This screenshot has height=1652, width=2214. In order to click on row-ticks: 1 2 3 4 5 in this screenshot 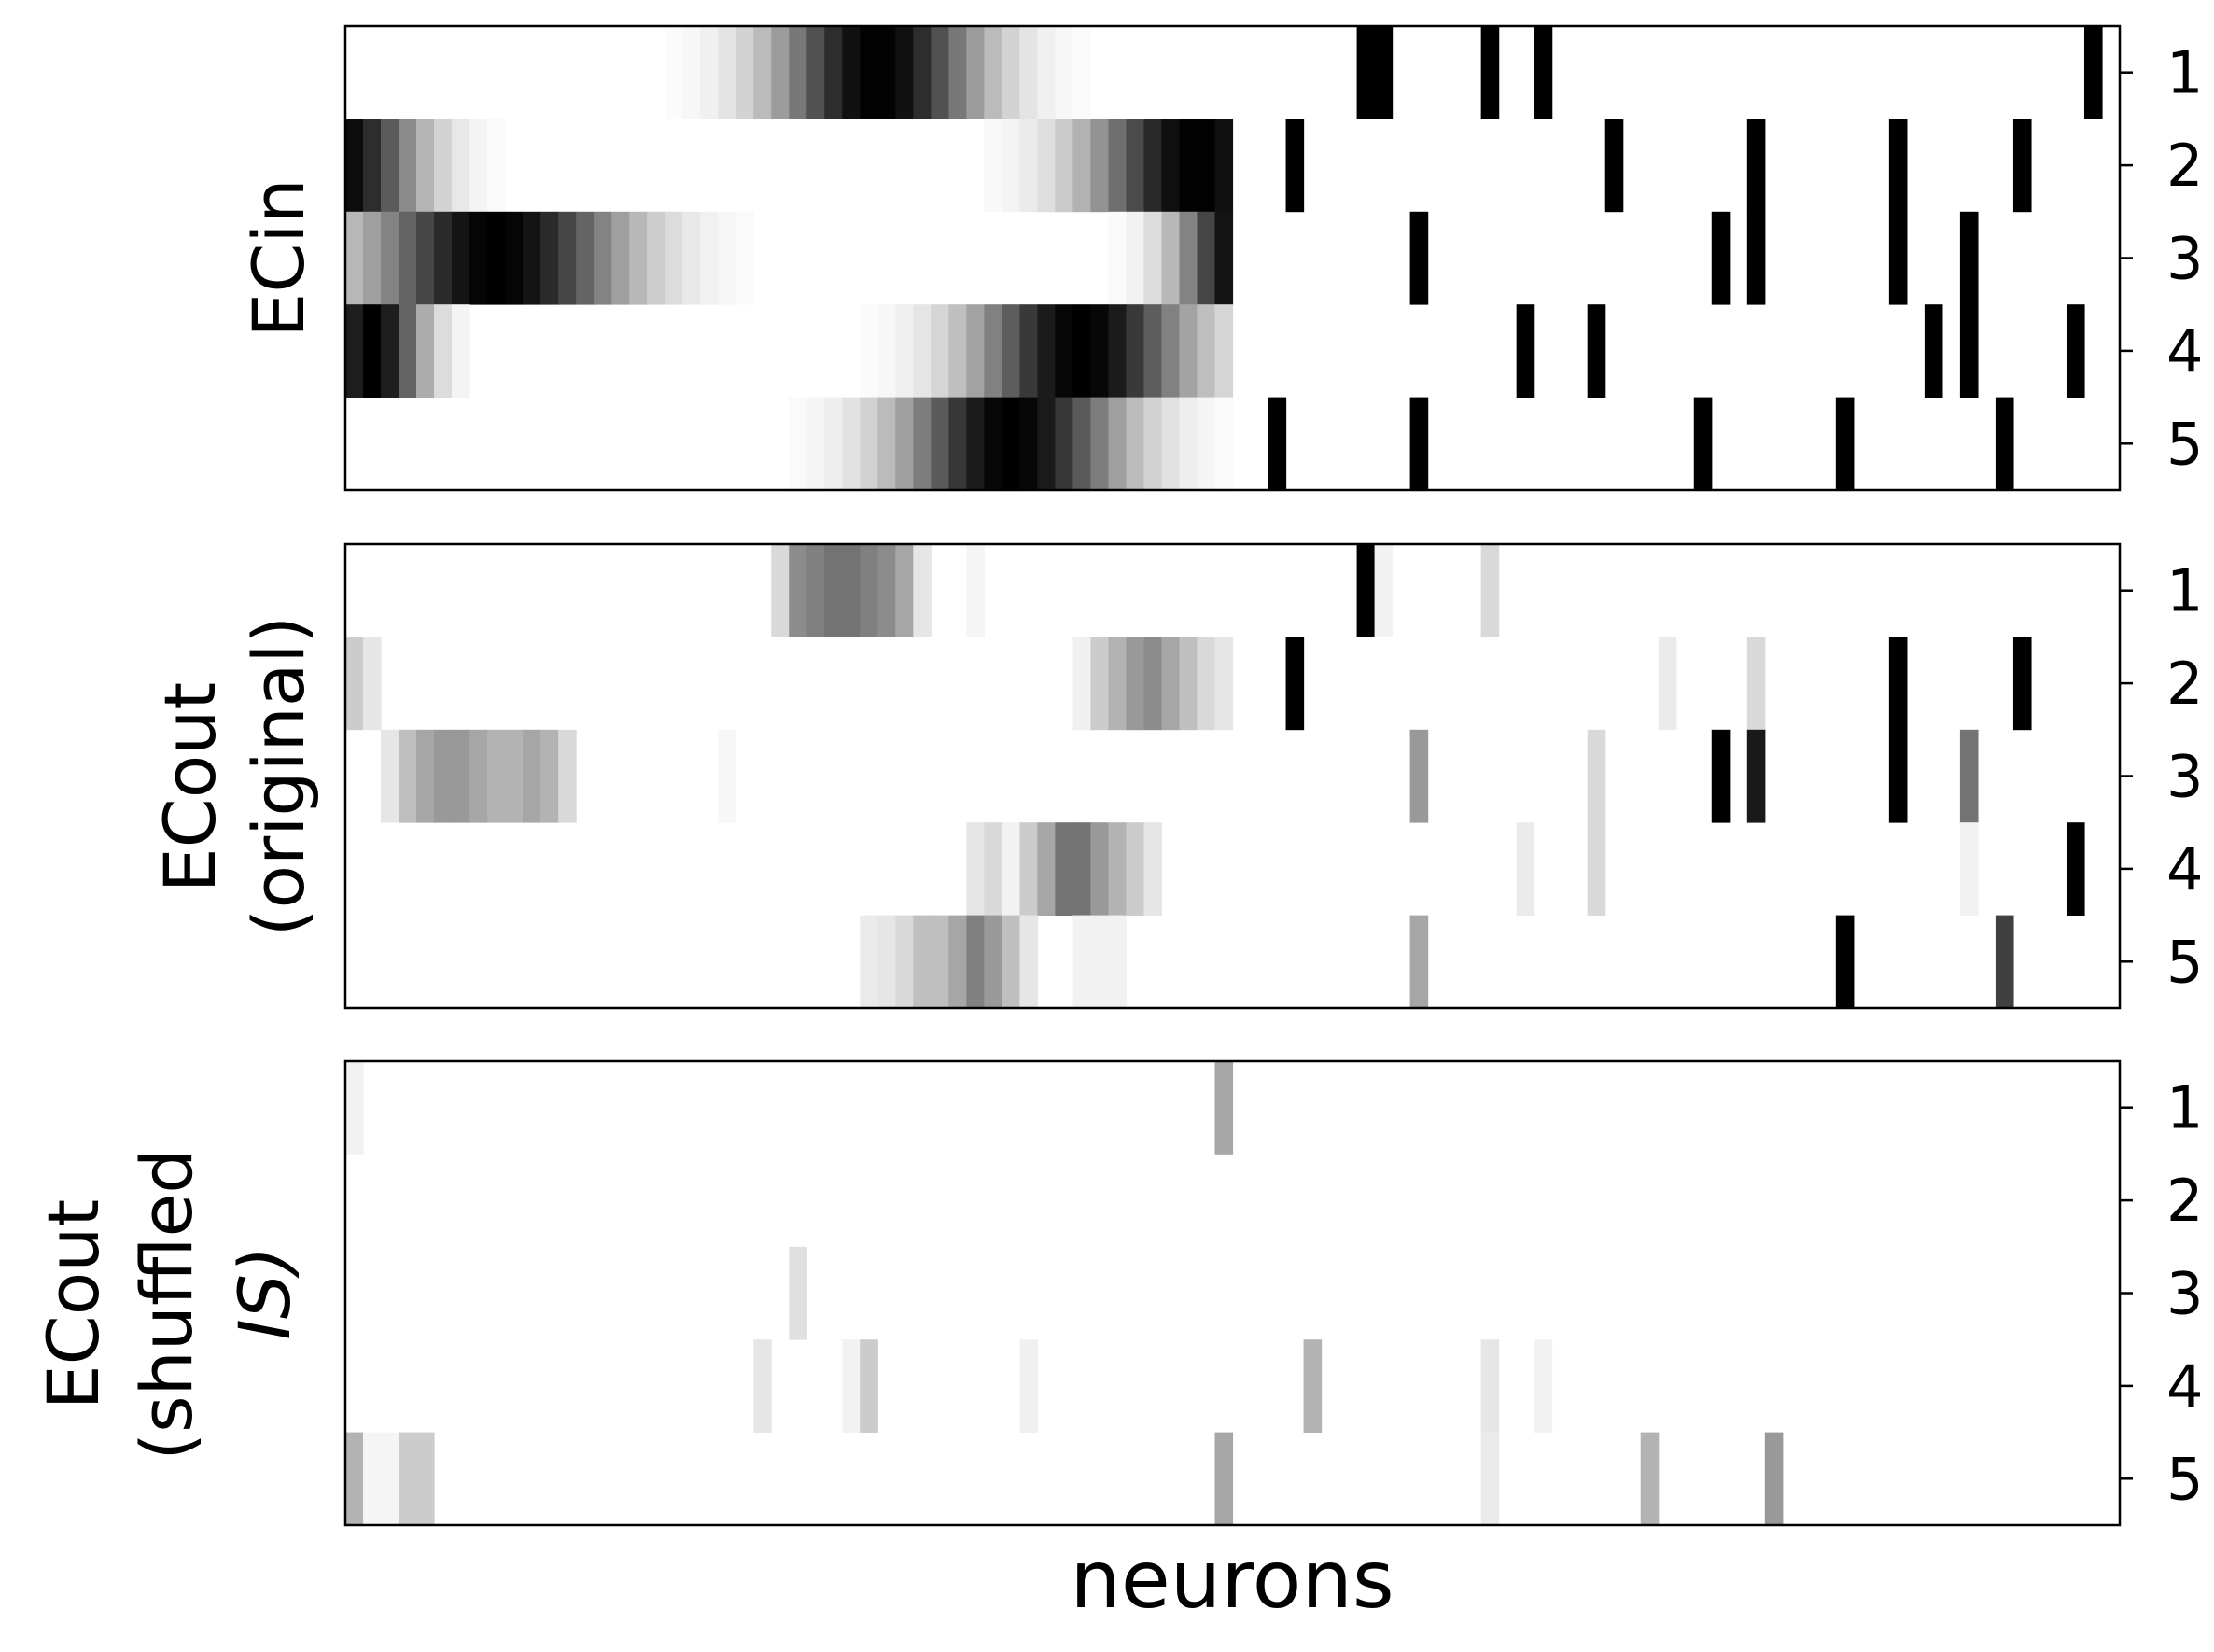, I will do `click(2161, 776)`.